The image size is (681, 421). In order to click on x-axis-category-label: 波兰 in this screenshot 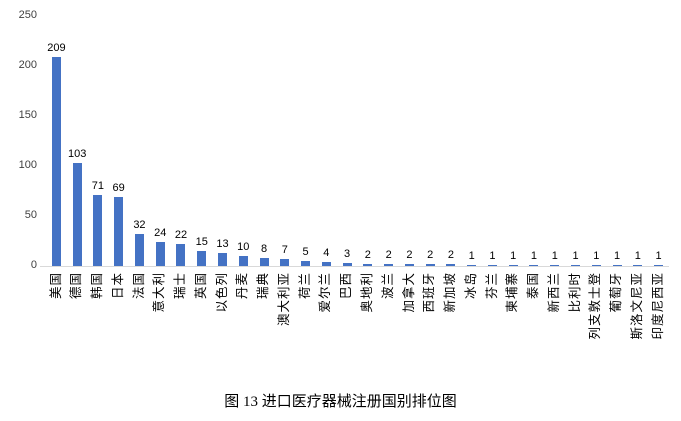, I will do `click(387, 286)`.